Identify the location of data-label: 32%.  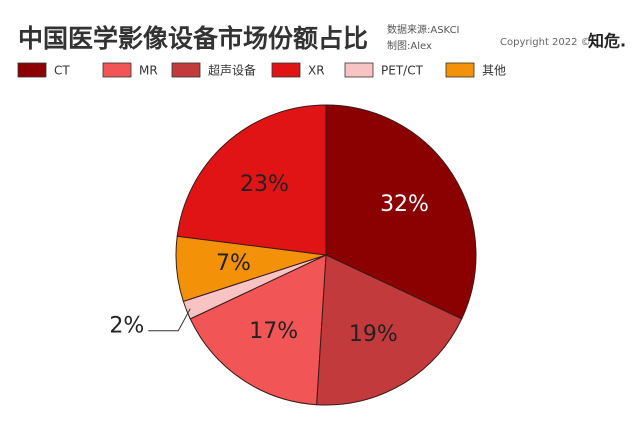
(404, 204).